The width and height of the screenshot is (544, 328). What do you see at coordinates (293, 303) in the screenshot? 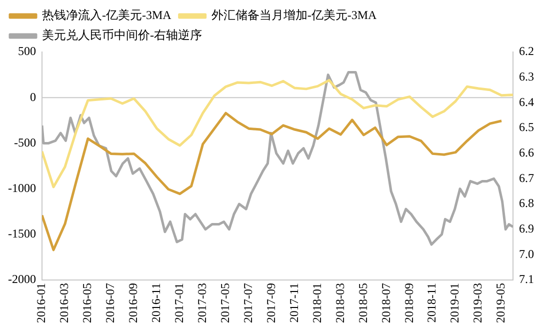
I see `x-tick-label: 2017-11` at bounding box center [293, 303].